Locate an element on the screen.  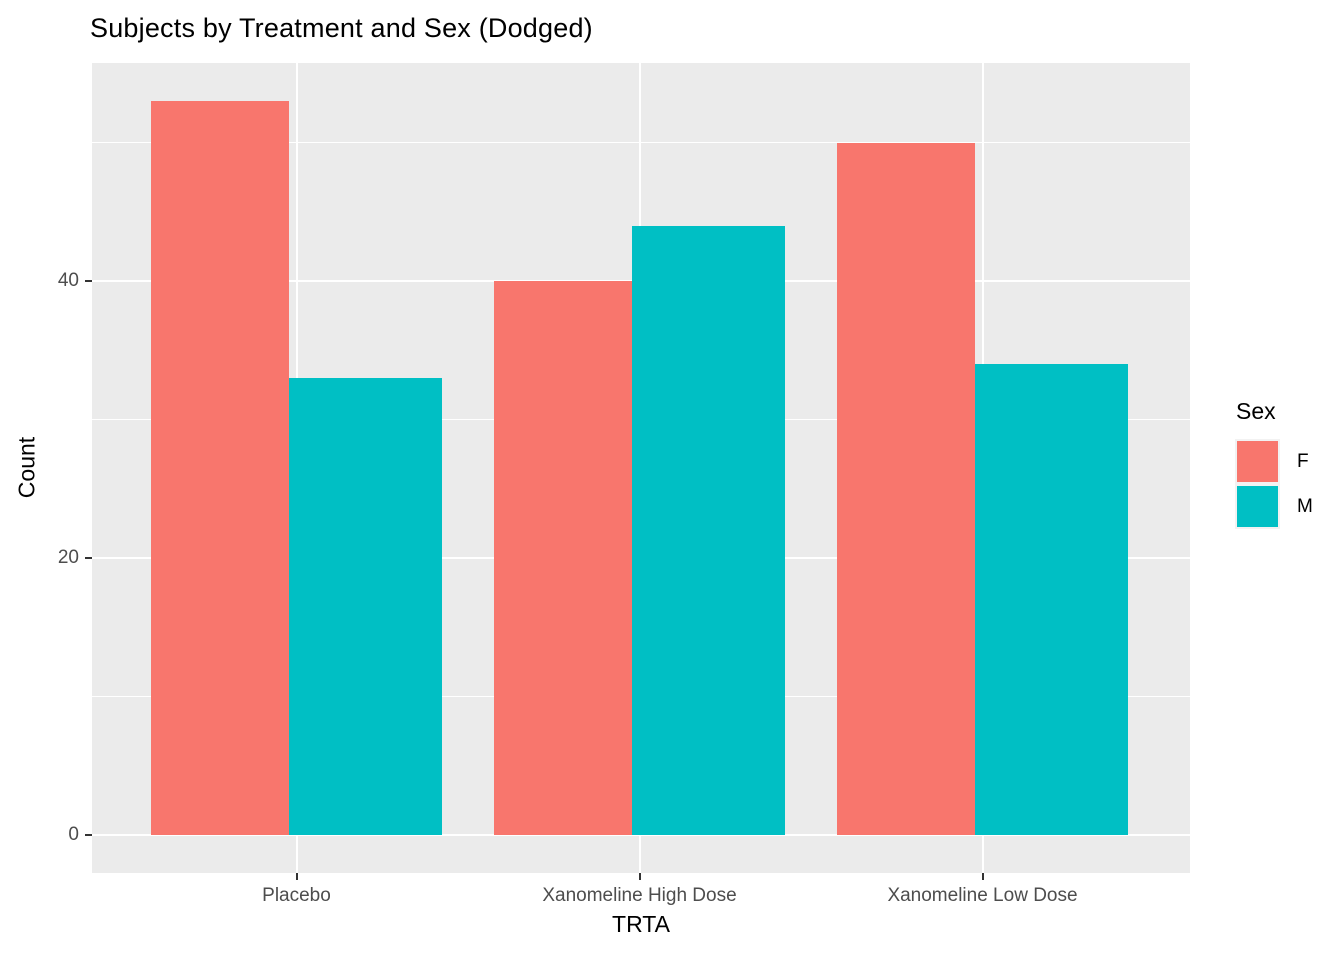
chart-title: Subjects by Treatment and Sex (Dodged) is located at coordinates (341, 28).